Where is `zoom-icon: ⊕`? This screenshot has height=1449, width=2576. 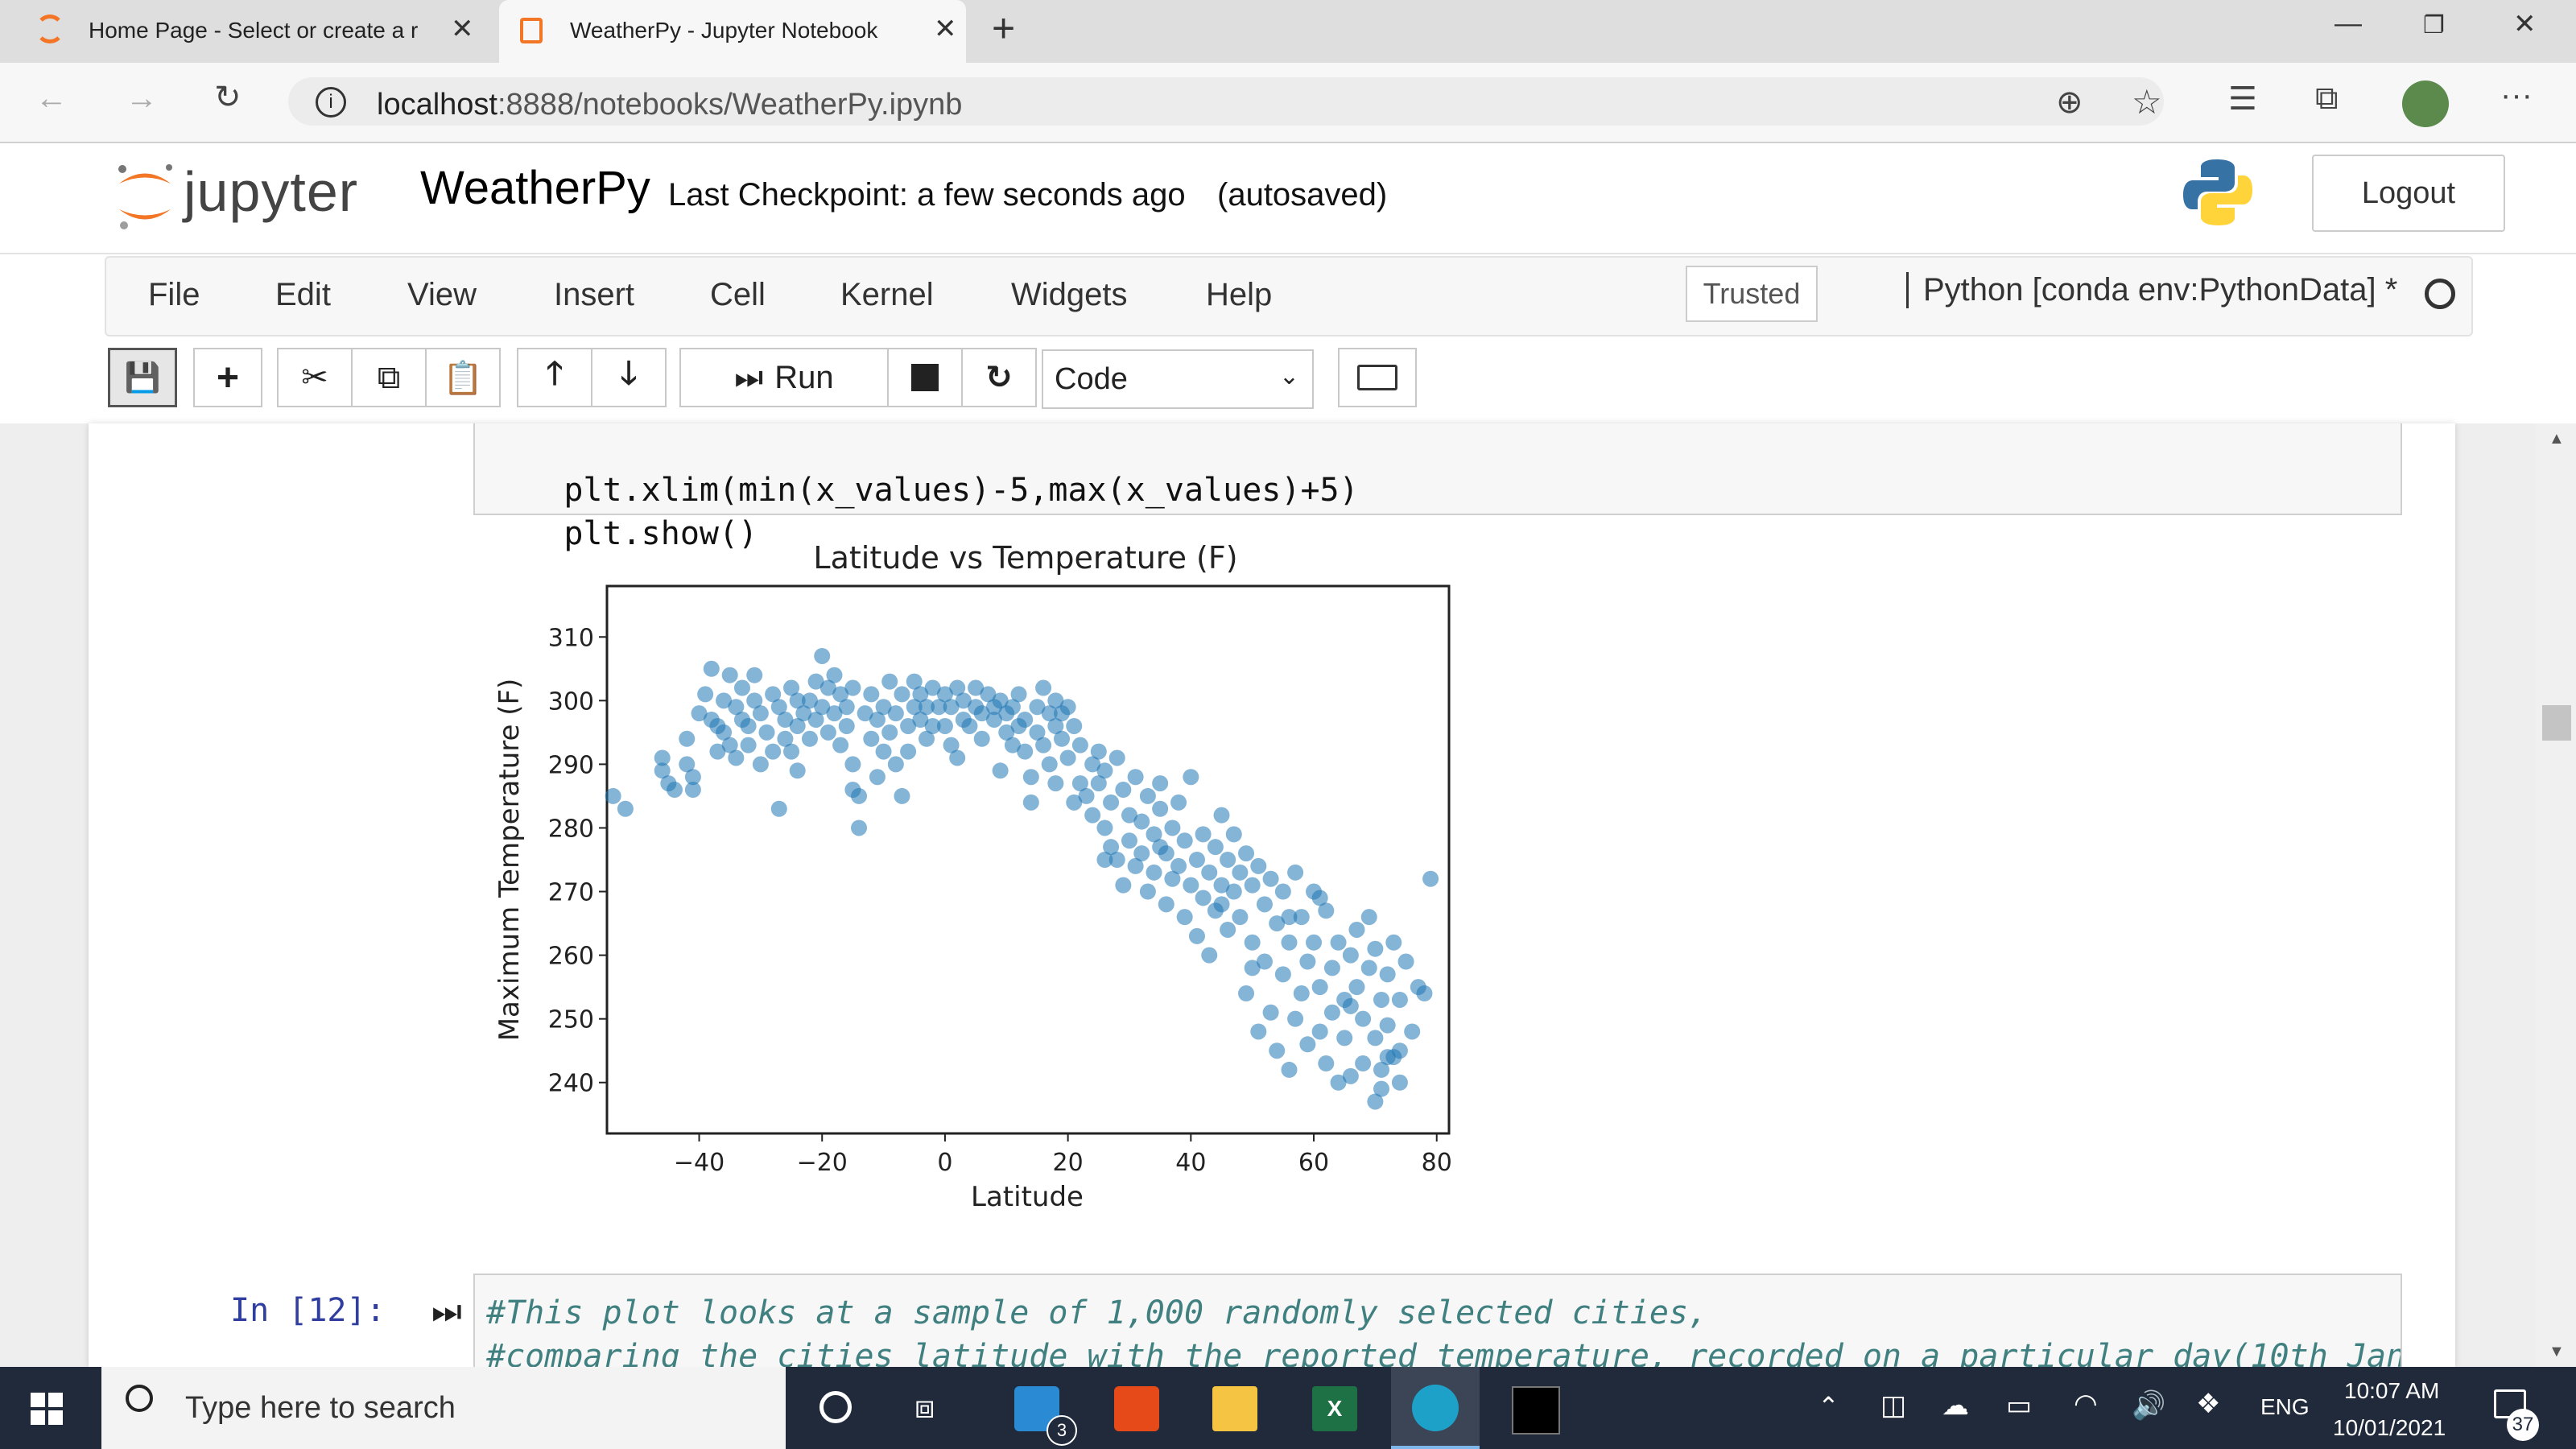
zoom-icon: ⊕ is located at coordinates (2069, 102).